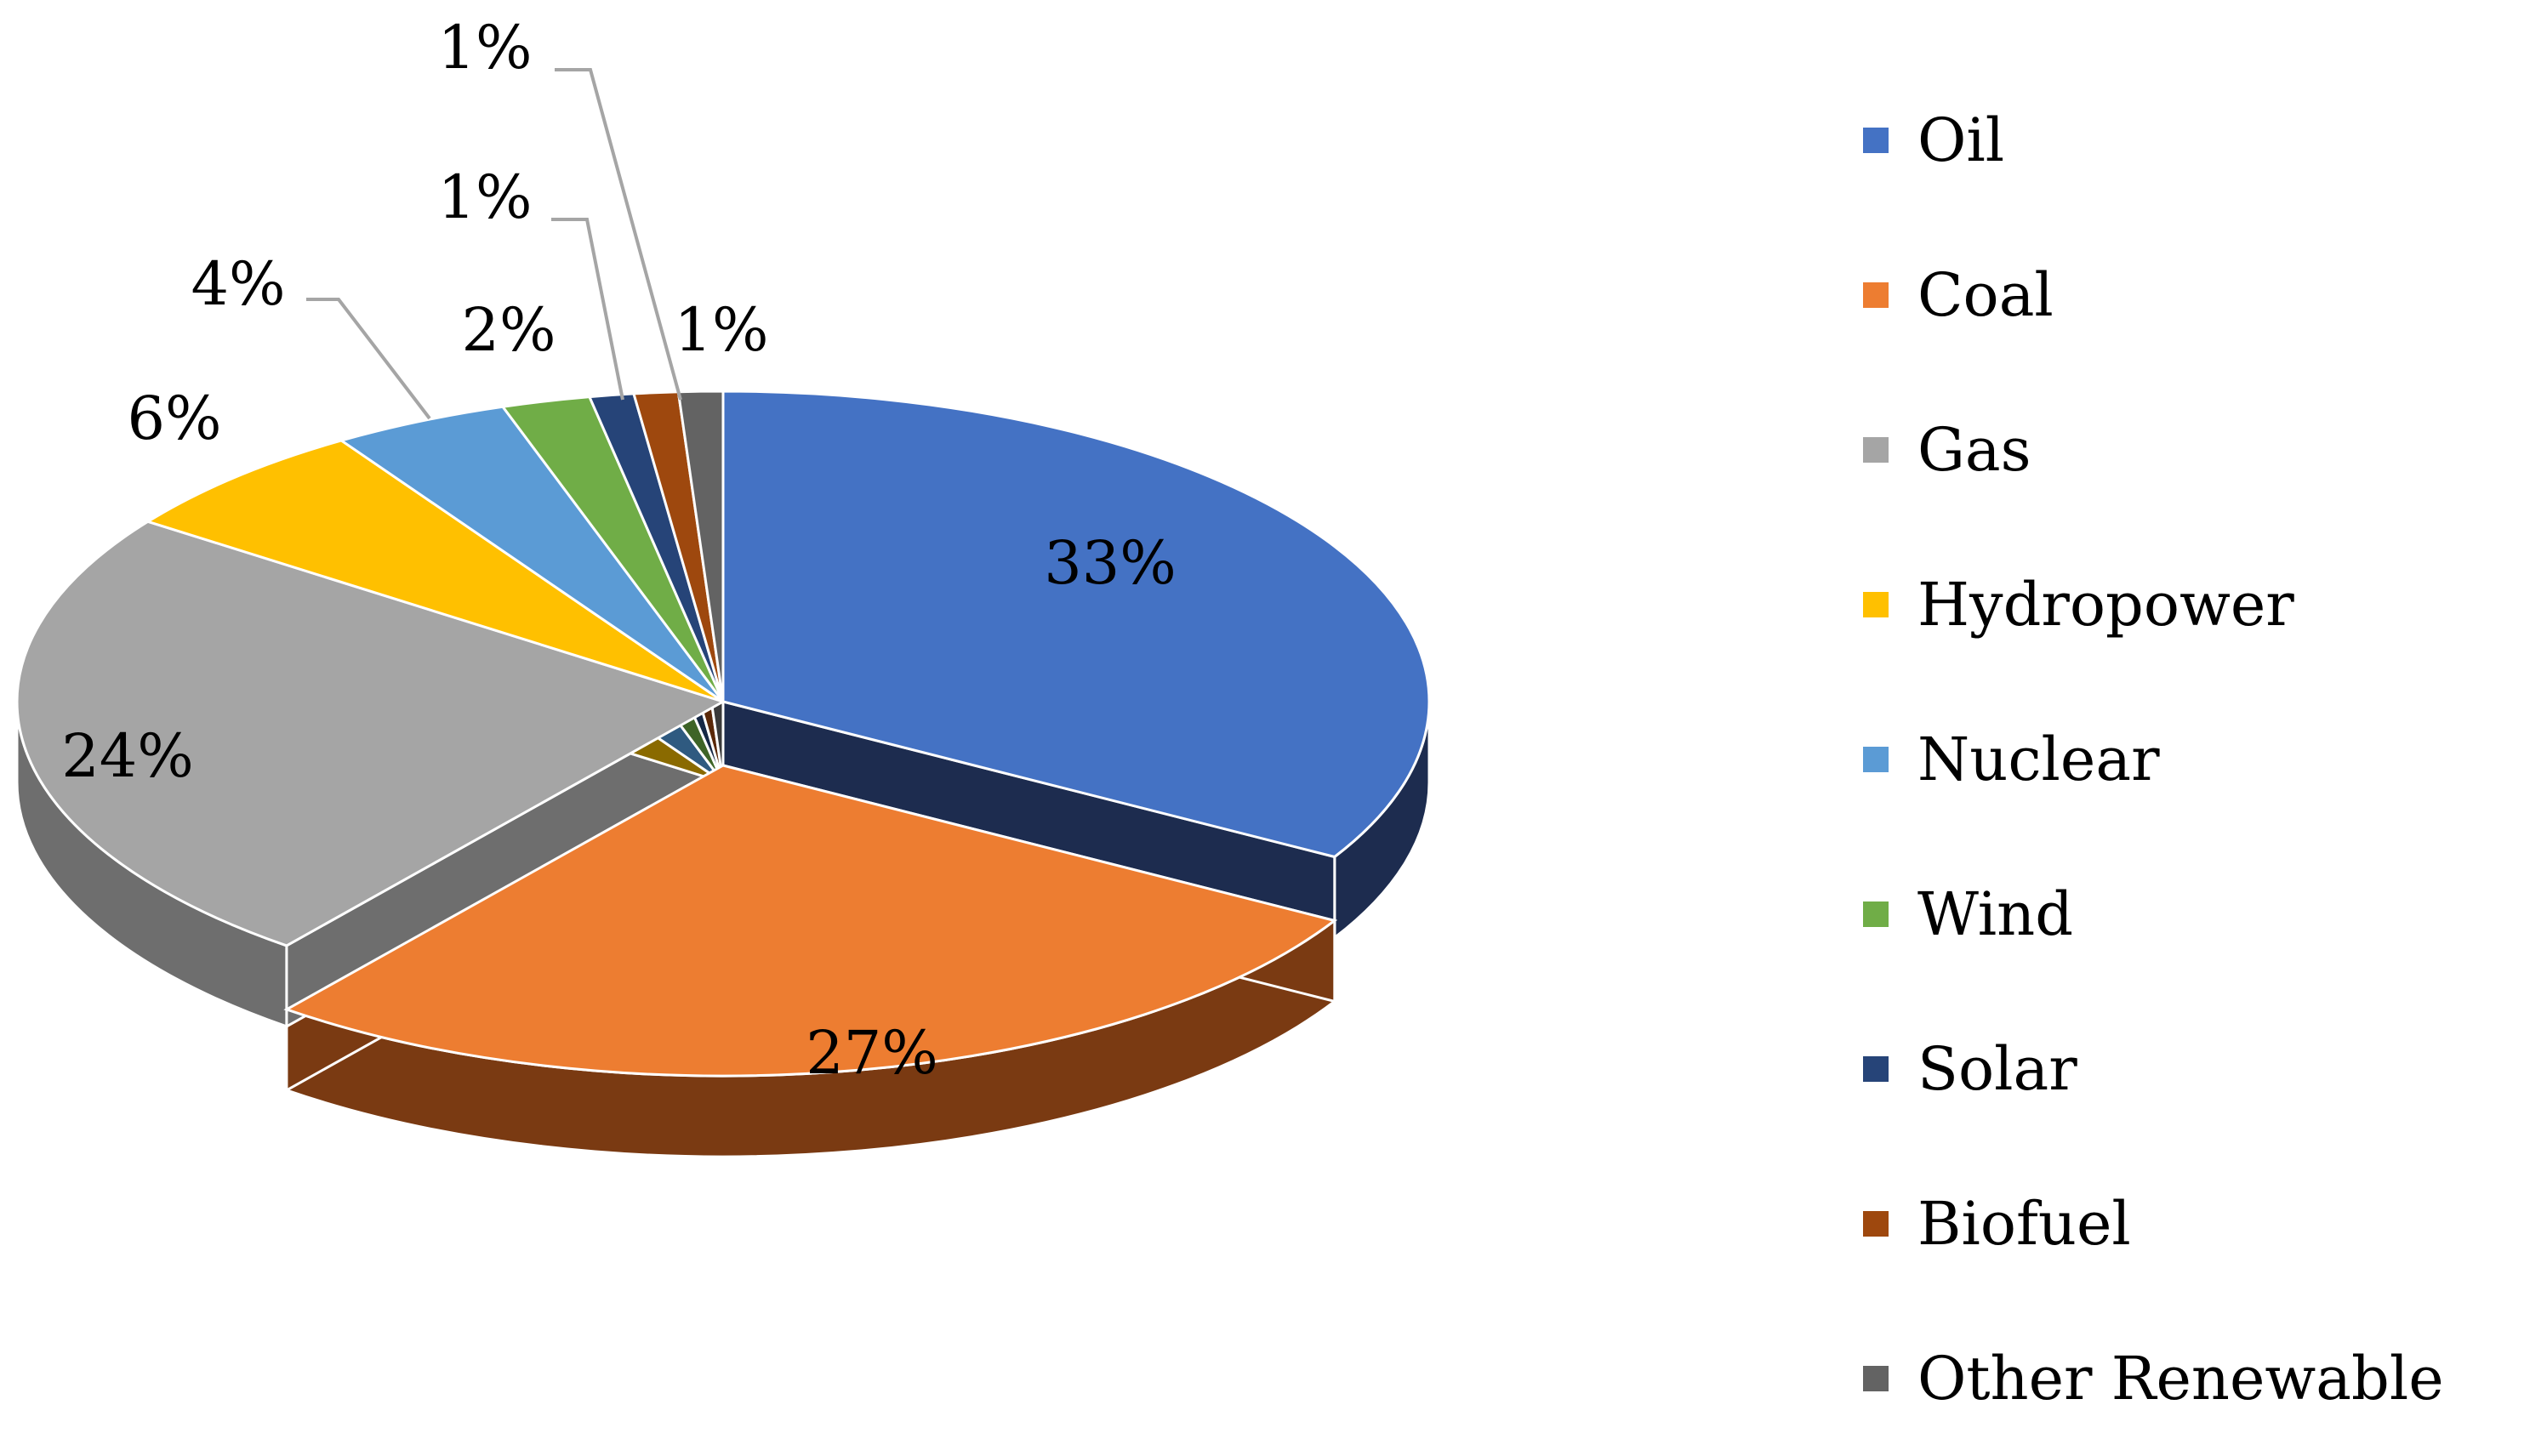  Describe the element at coordinates (1876, 759) in the screenshot. I see `legend-swatch-nuclear` at that location.